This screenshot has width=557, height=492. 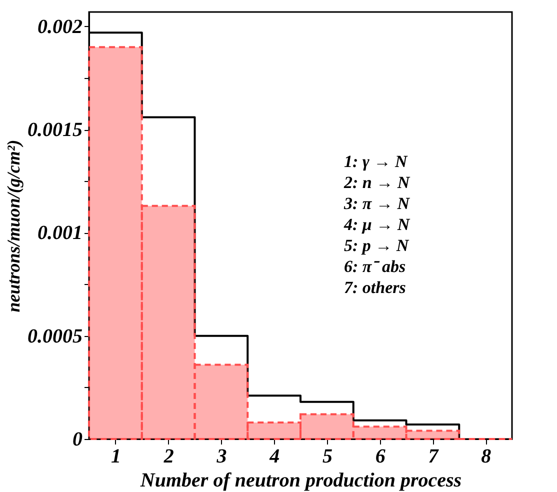 What do you see at coordinates (486, 457) in the screenshot?
I see `x-tick-label: 8` at bounding box center [486, 457].